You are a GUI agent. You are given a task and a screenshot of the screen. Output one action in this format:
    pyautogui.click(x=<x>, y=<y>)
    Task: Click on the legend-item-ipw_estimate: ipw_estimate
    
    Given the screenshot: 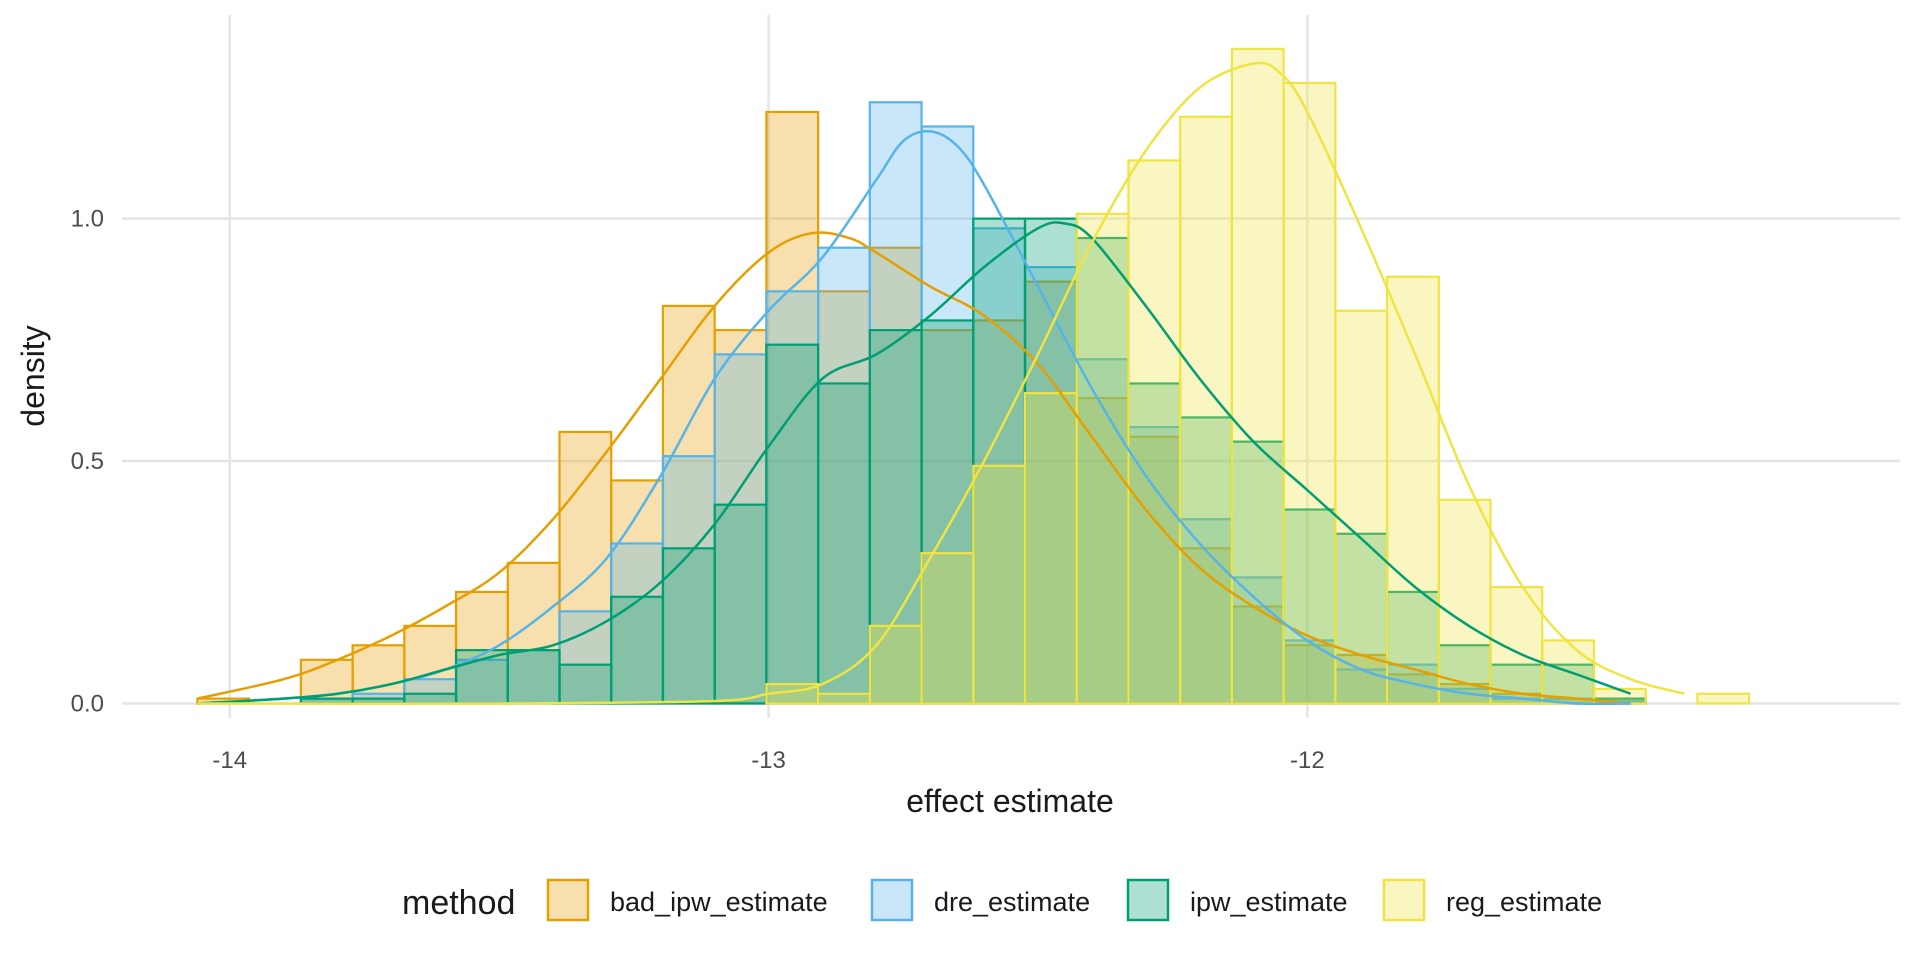 What is the action you would take?
    pyautogui.click(x=1237, y=900)
    